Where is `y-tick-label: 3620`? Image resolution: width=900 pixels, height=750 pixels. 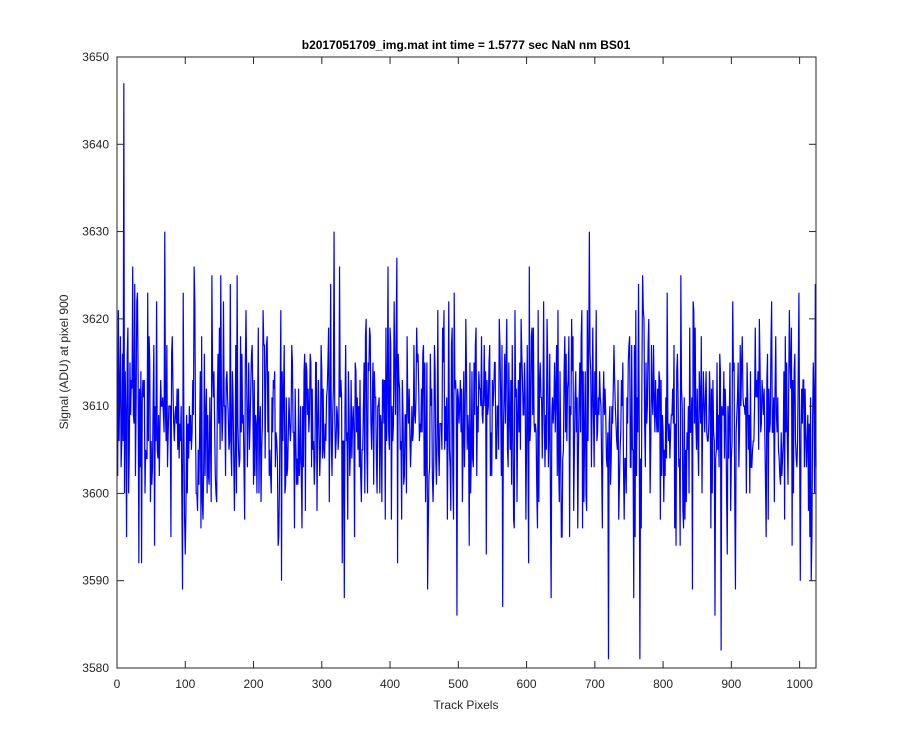
y-tick-label: 3620 is located at coordinates (95, 319).